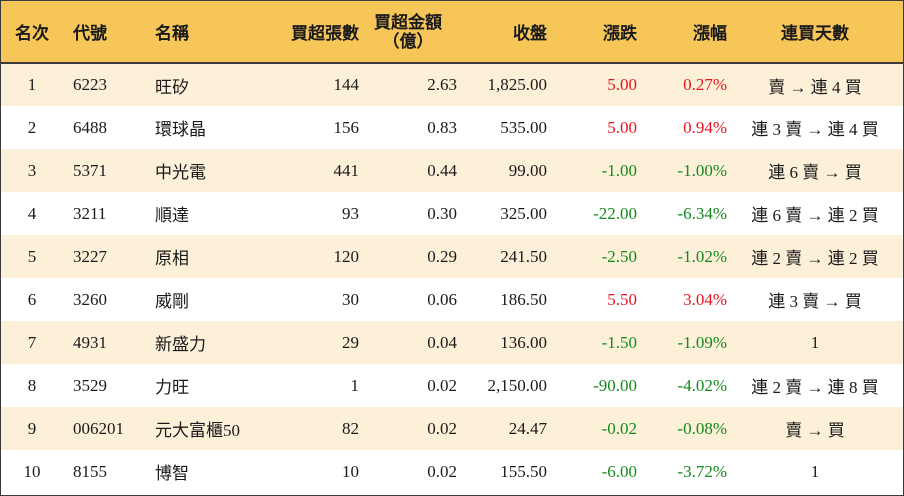 The image size is (904, 496). Describe the element at coordinates (355, 385) in the screenshot. I see `cell-volume: 1` at that location.